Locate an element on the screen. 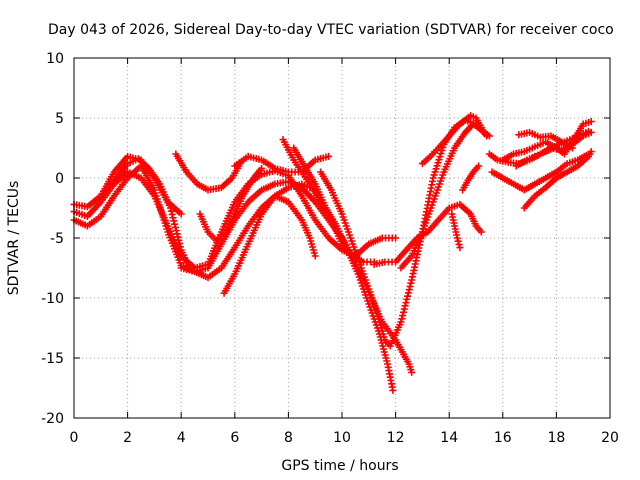 The width and height of the screenshot is (640, 480). x-tick-label: 14 is located at coordinates (449, 438).